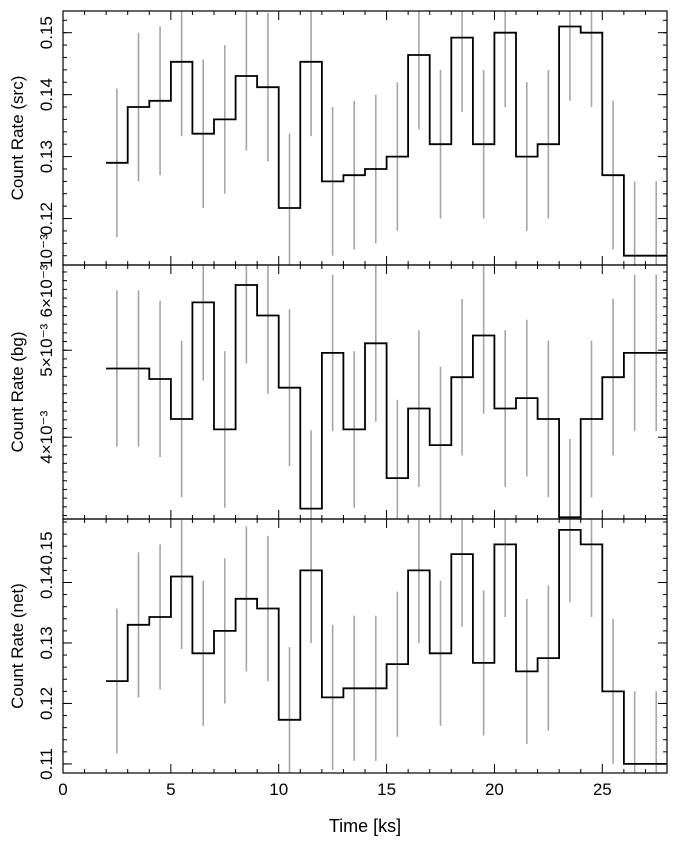 The width and height of the screenshot is (676, 851). I want to click on x-tick-label-1: 5, so click(170, 789).